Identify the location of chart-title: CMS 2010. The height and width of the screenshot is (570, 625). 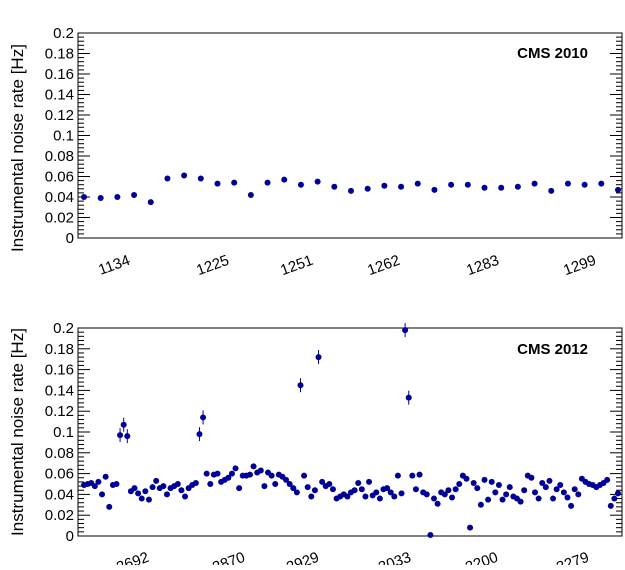
(552, 53).